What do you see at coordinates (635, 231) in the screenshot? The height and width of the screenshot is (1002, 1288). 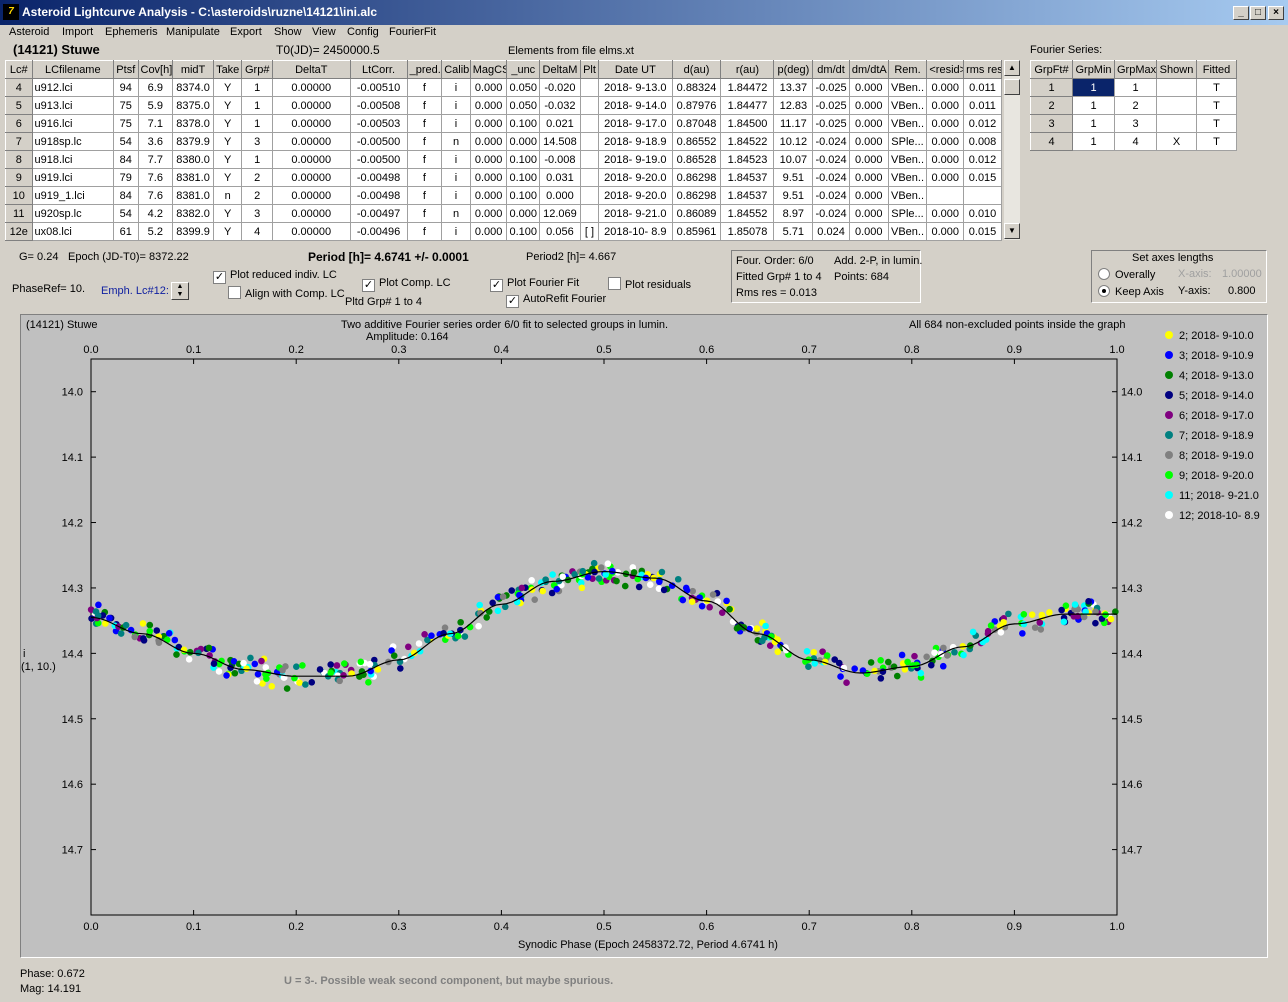 I see `table-cell: 2018-10- 8.9` at bounding box center [635, 231].